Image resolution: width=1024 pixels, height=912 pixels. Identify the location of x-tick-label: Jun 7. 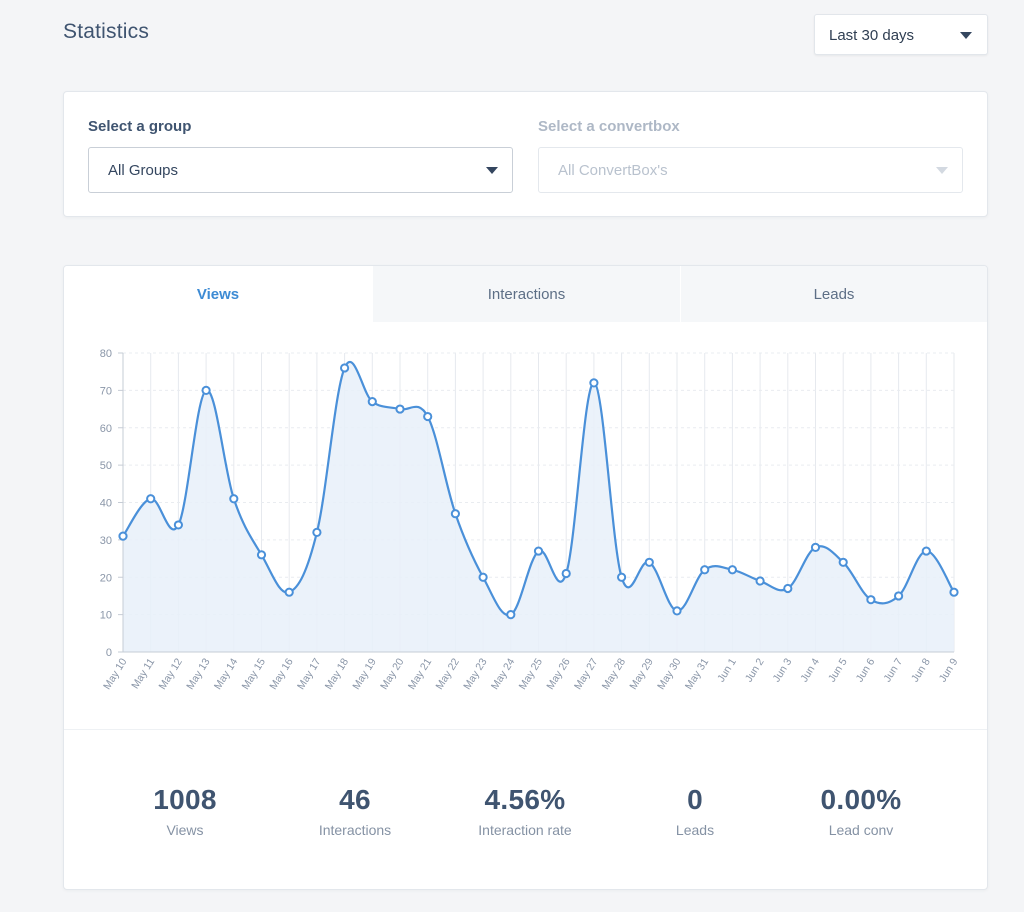
(893, 670).